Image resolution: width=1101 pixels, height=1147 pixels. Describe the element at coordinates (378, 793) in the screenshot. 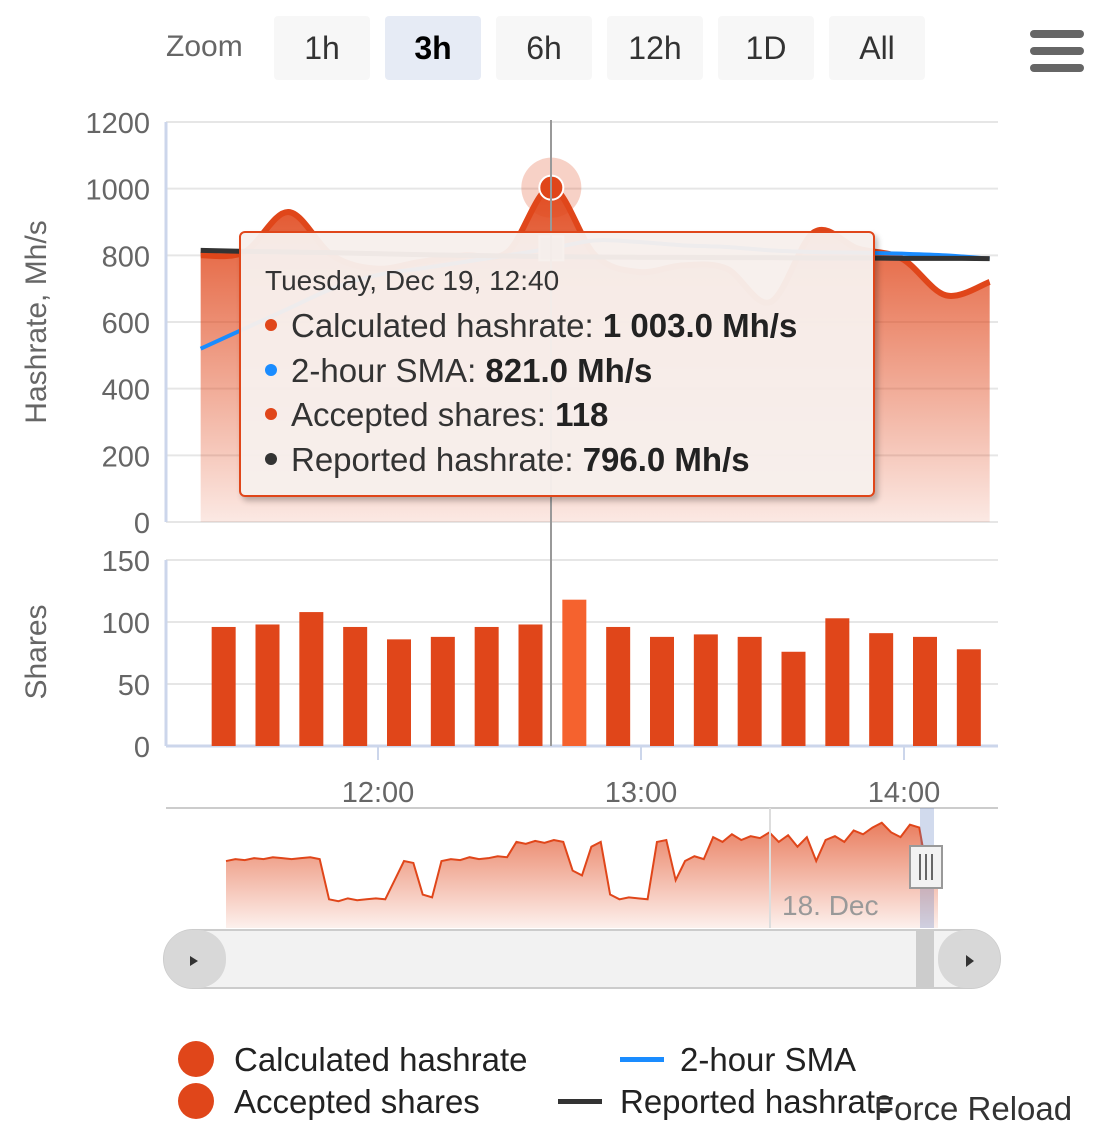

I see `x-tick-label: 12:00` at that location.